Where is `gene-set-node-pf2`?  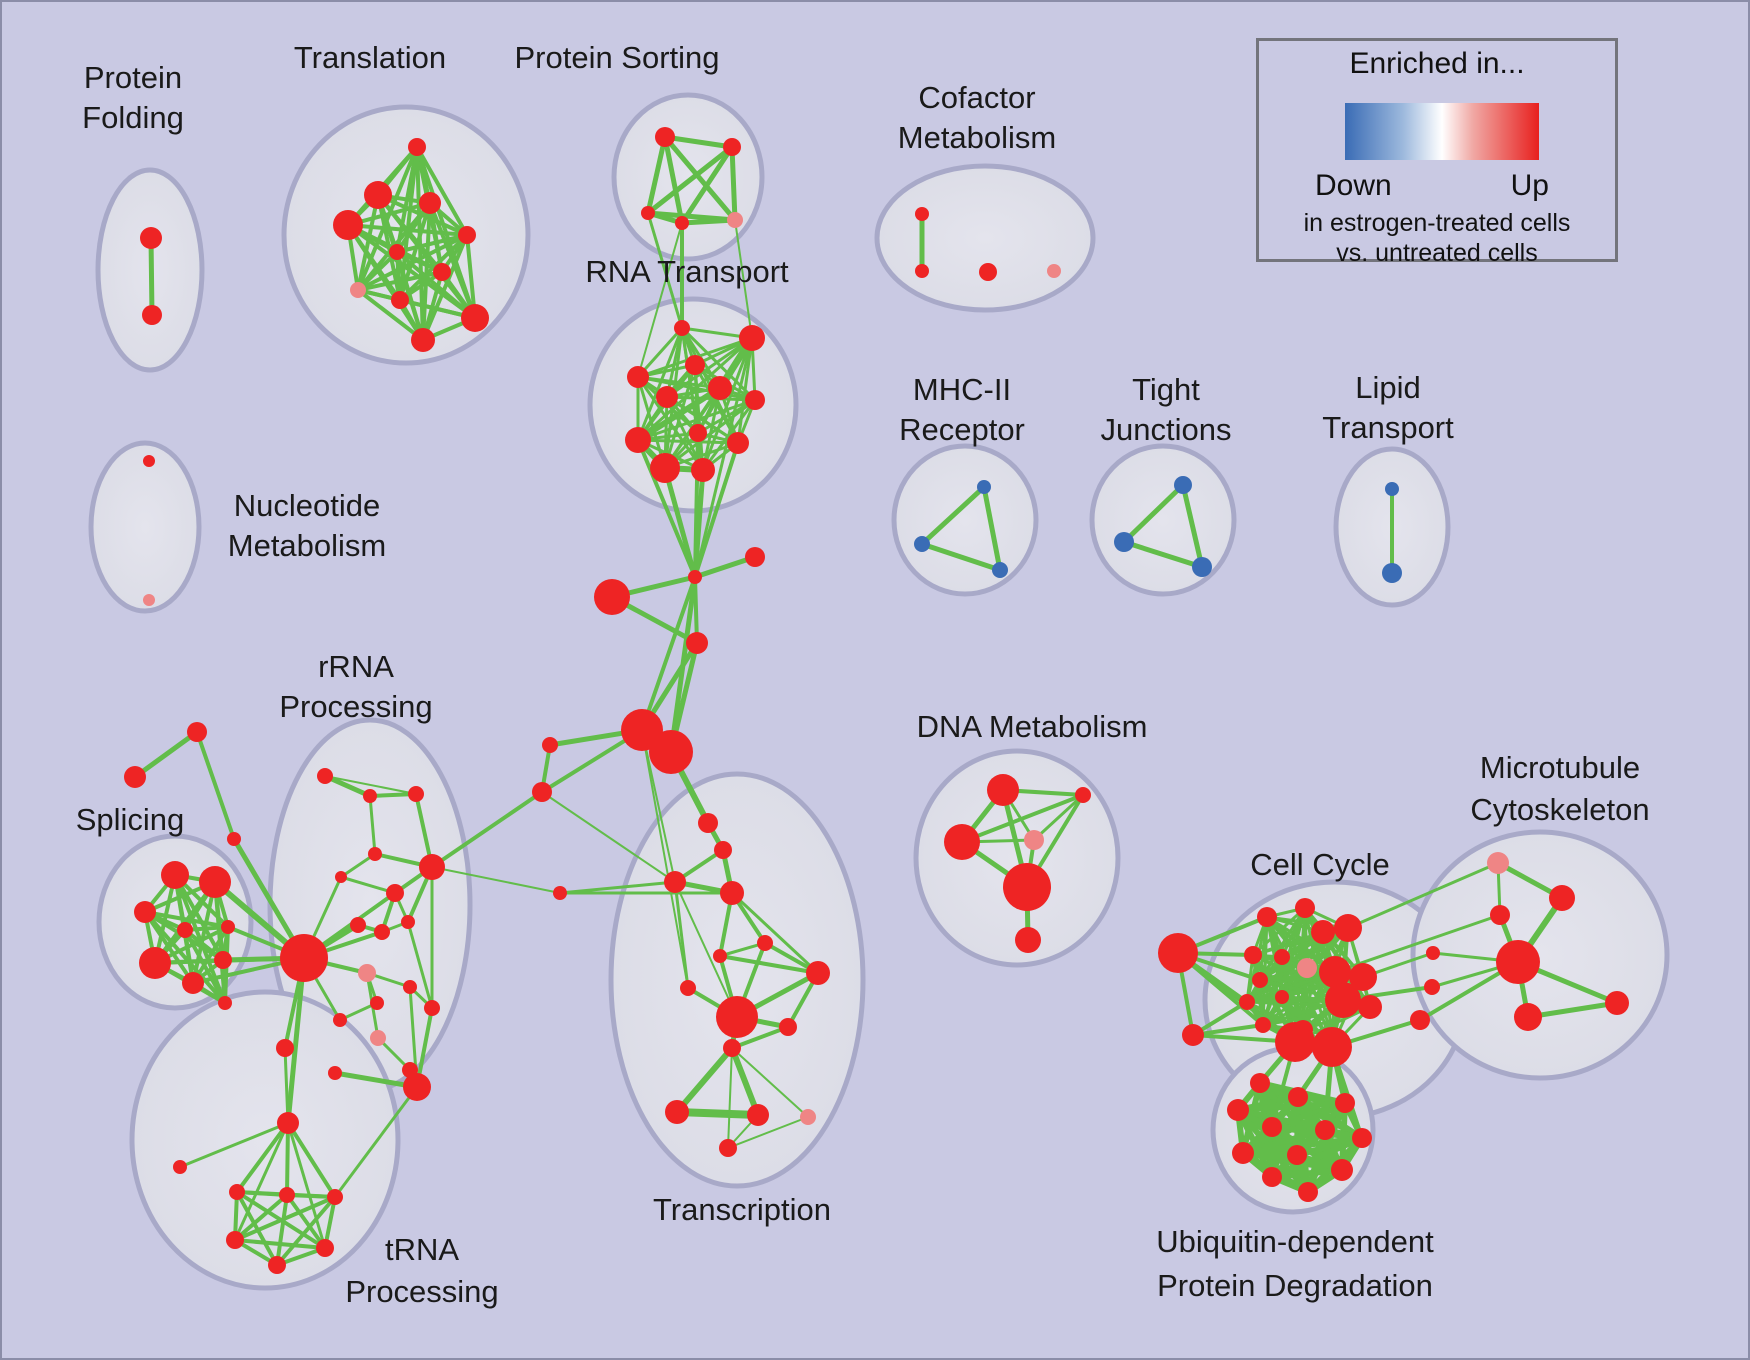
gene-set-node-pf2 is located at coordinates (152, 315).